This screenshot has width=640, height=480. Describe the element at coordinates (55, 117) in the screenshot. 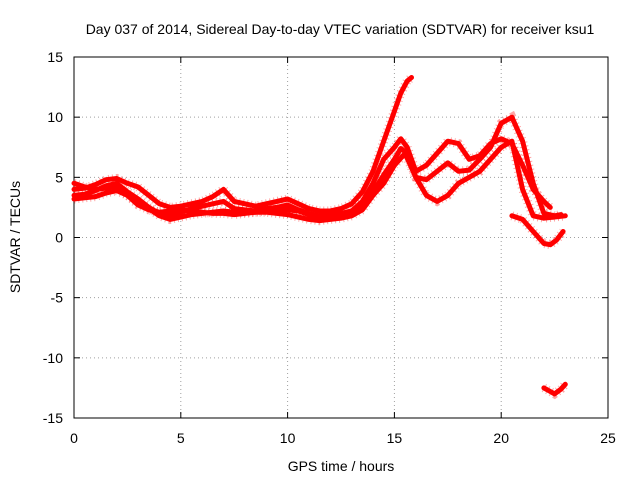

I see `y-tick-label: 10` at that location.